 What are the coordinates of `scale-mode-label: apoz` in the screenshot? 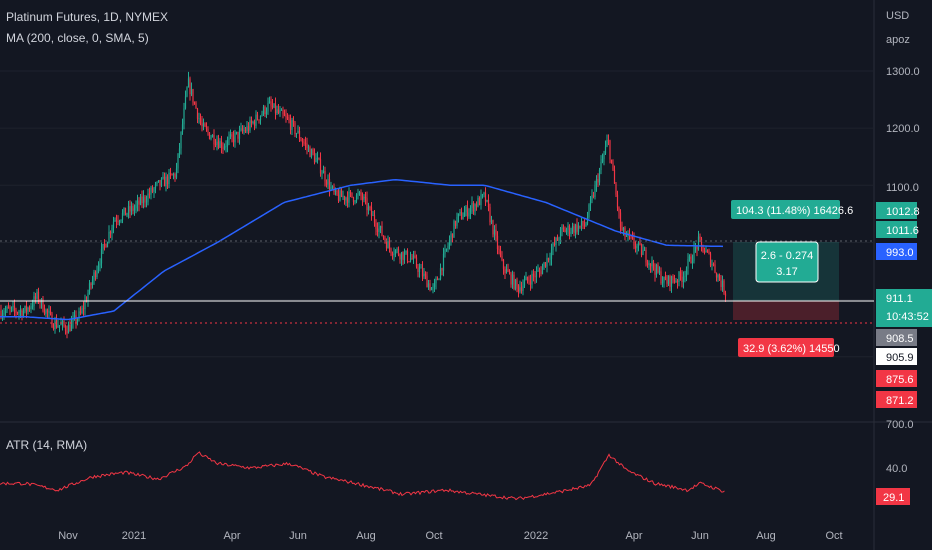 It's located at (898, 40).